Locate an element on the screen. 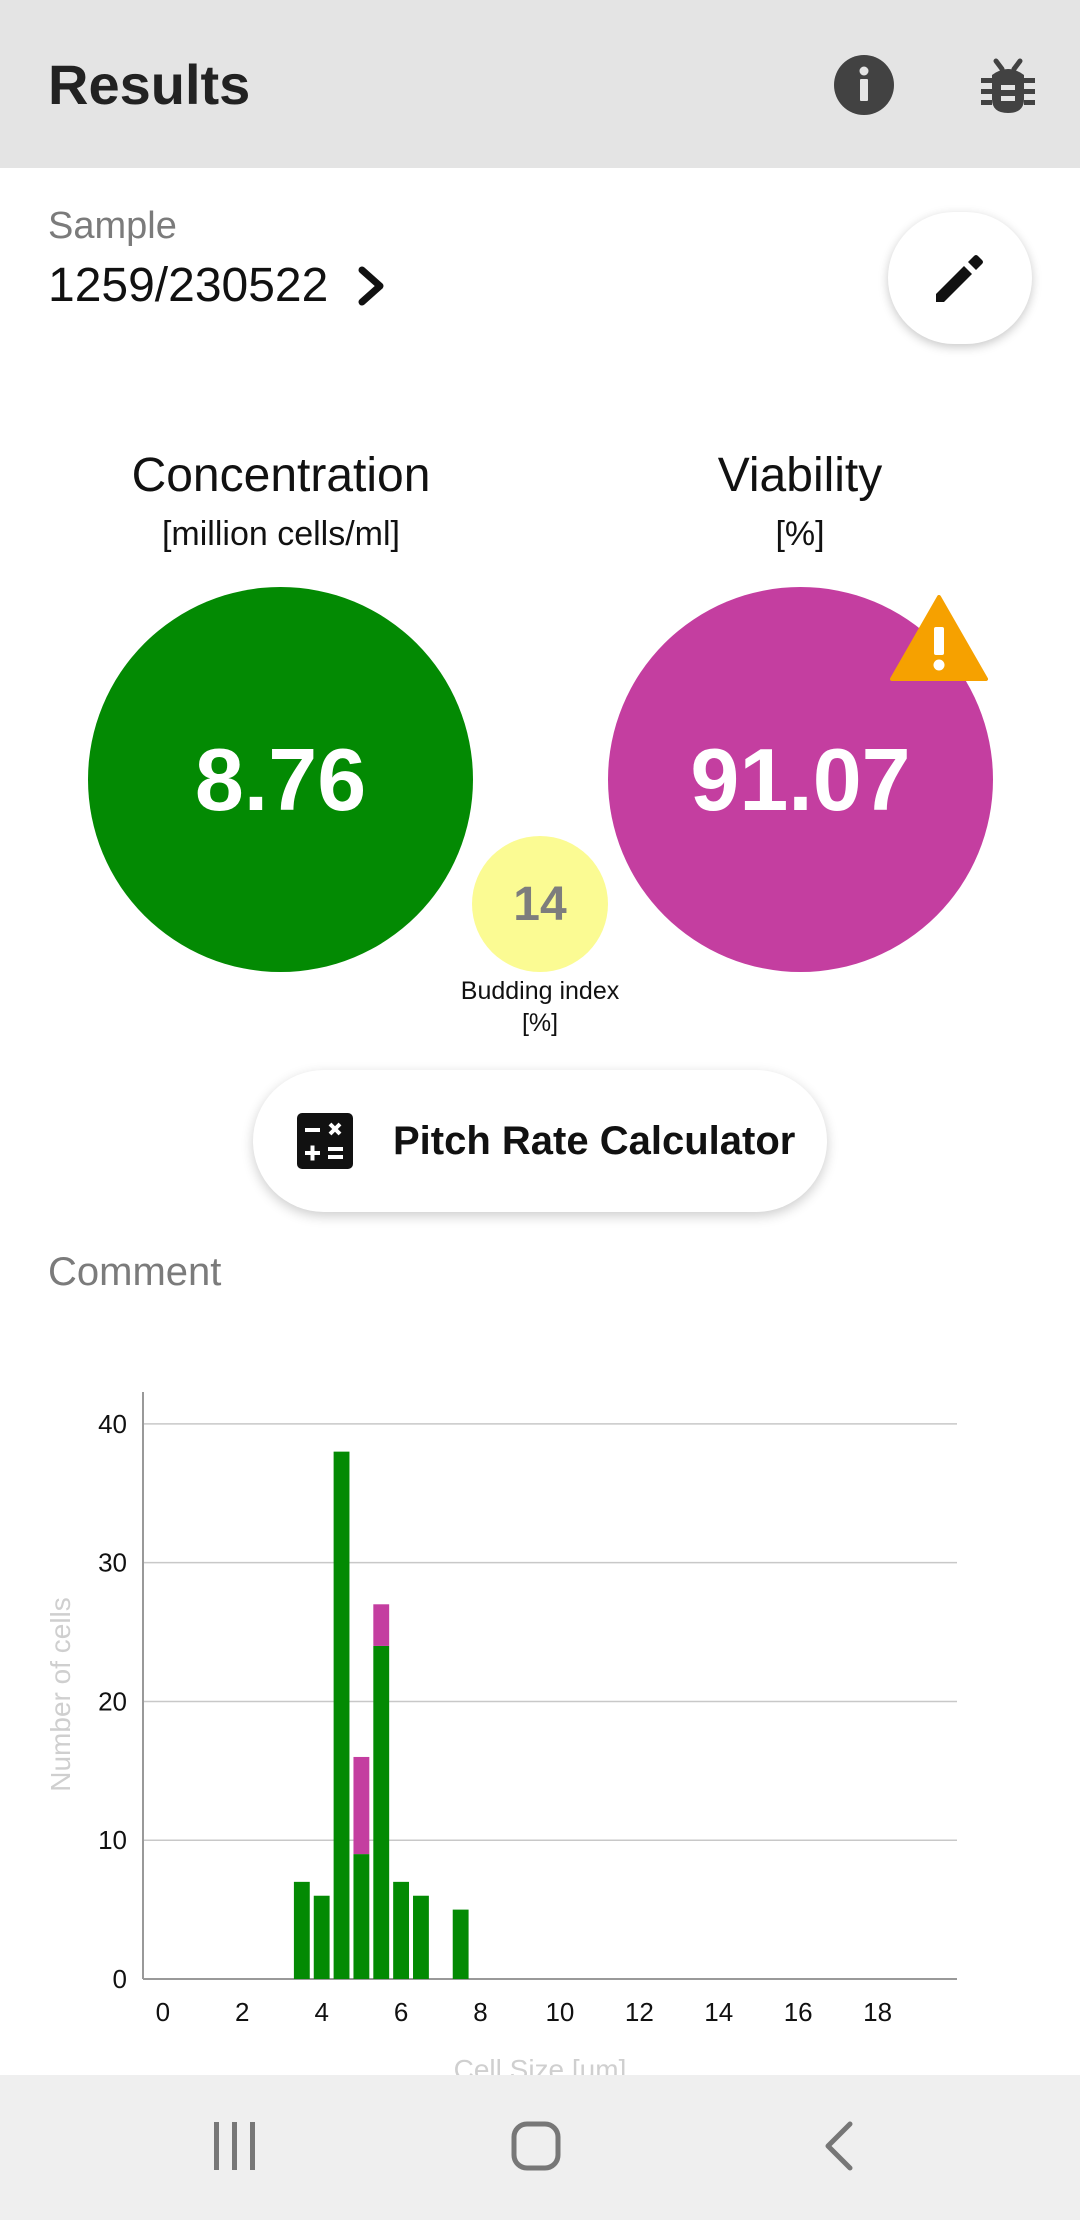 The width and height of the screenshot is (1080, 2220). page-title: Results is located at coordinates (149, 84).